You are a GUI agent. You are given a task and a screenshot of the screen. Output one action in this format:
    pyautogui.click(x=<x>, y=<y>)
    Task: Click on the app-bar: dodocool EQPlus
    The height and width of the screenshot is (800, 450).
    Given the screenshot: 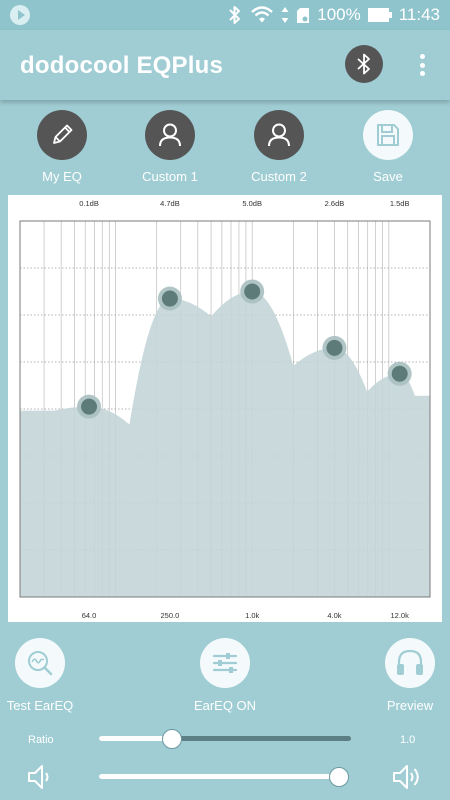 What is the action you would take?
    pyautogui.click(x=225, y=65)
    